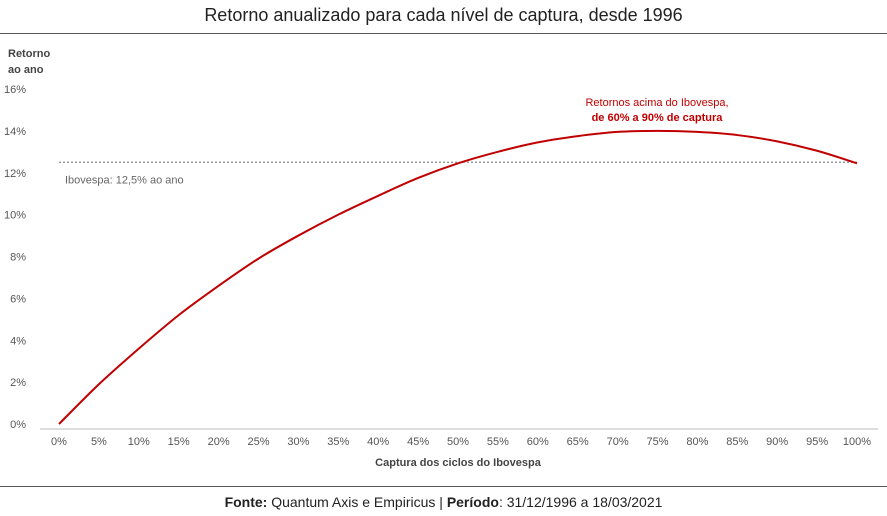  What do you see at coordinates (458, 463) in the screenshot?
I see `x-axis-label: Captura dos ciclos do Ibovespa` at bounding box center [458, 463].